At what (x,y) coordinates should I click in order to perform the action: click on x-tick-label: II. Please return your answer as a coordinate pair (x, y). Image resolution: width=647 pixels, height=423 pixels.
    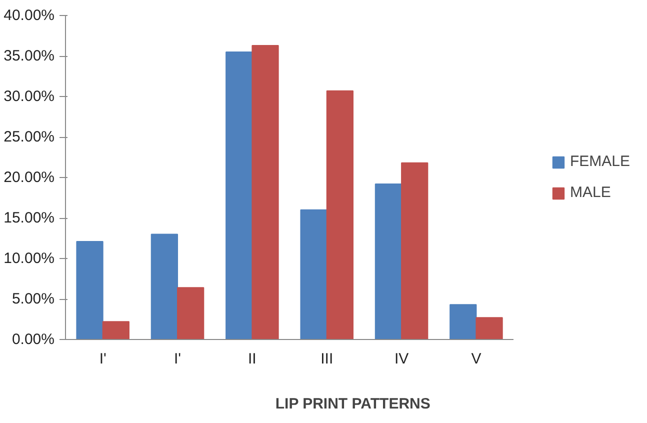
    Looking at the image, I should click on (252, 359).